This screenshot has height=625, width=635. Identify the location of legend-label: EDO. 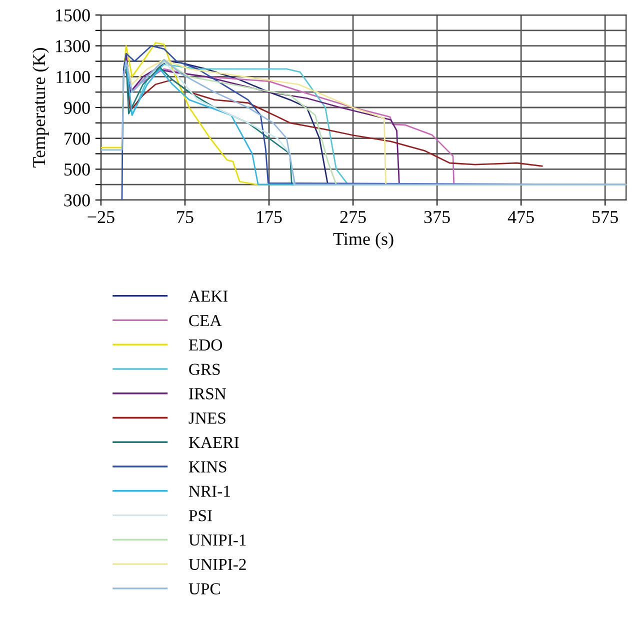
(205, 345).